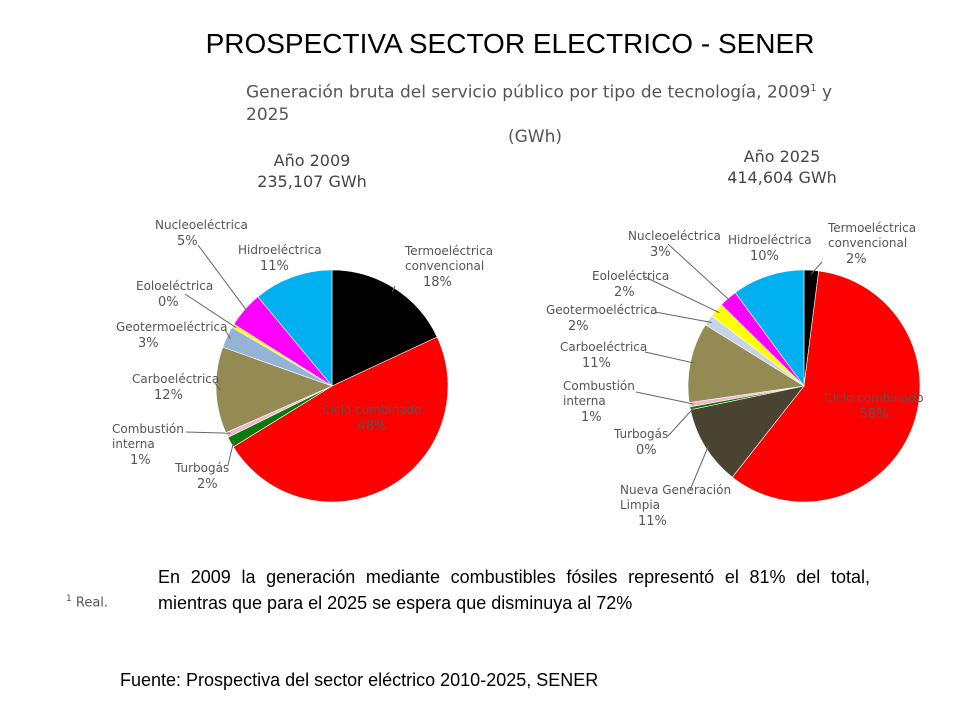  What do you see at coordinates (312, 181) in the screenshot?
I see `pie-total: 235,107 GWh` at bounding box center [312, 181].